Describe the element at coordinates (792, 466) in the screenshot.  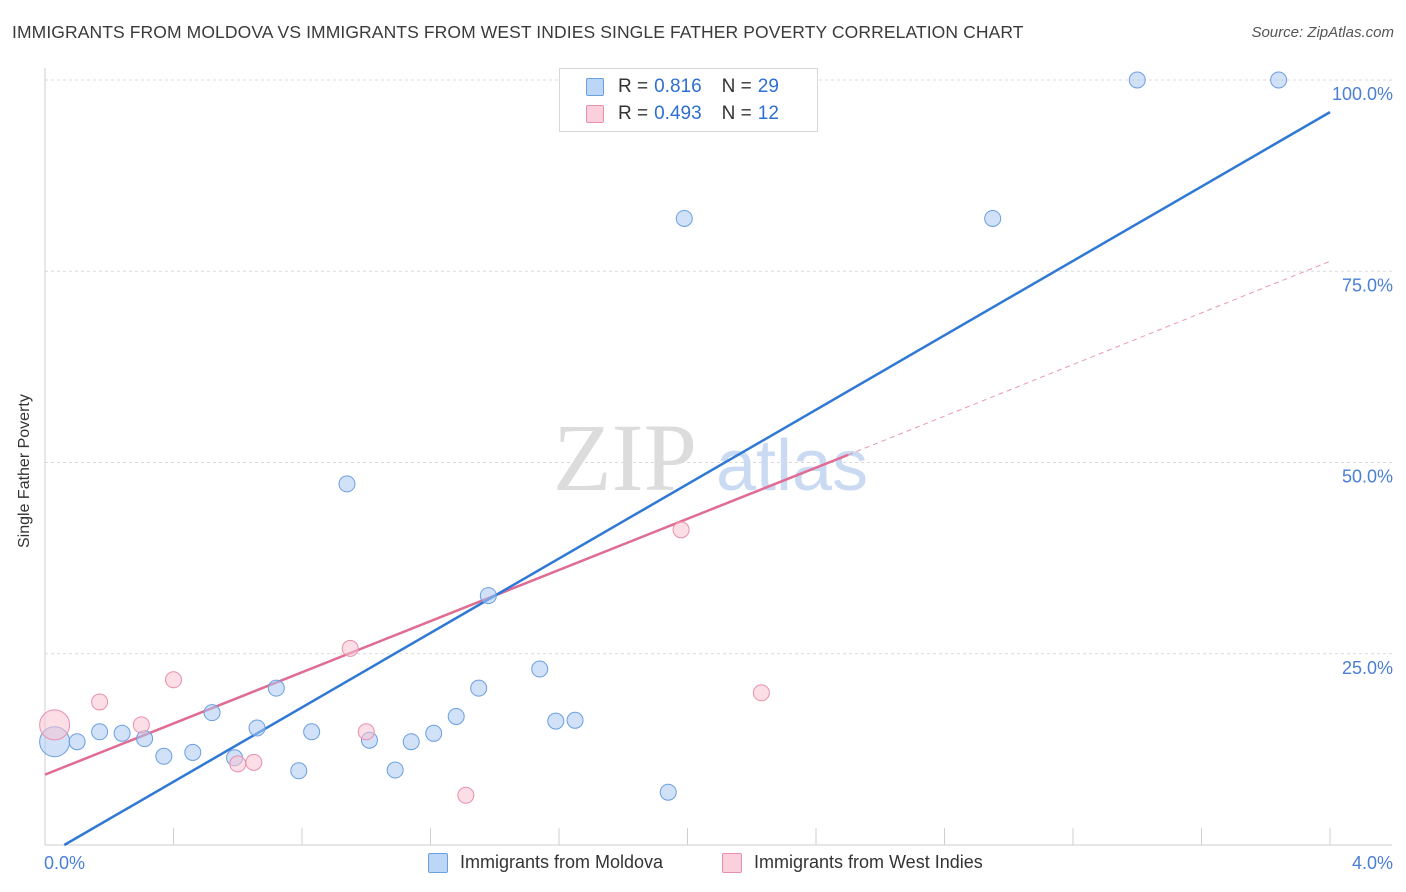
I see `watermark-atlas: atlas` at that location.